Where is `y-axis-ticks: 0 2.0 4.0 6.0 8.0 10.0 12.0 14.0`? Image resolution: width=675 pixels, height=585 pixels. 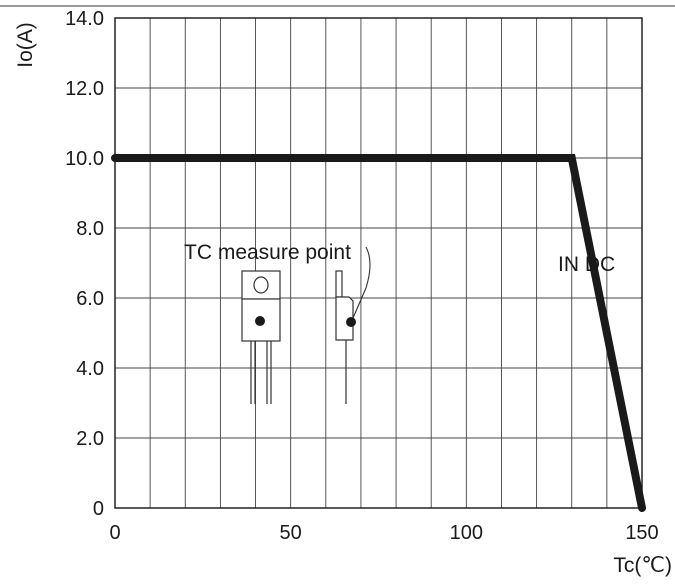 y-axis-ticks: 0 2.0 4.0 6.0 8.0 10.0 12.0 14.0 is located at coordinates (84, 264).